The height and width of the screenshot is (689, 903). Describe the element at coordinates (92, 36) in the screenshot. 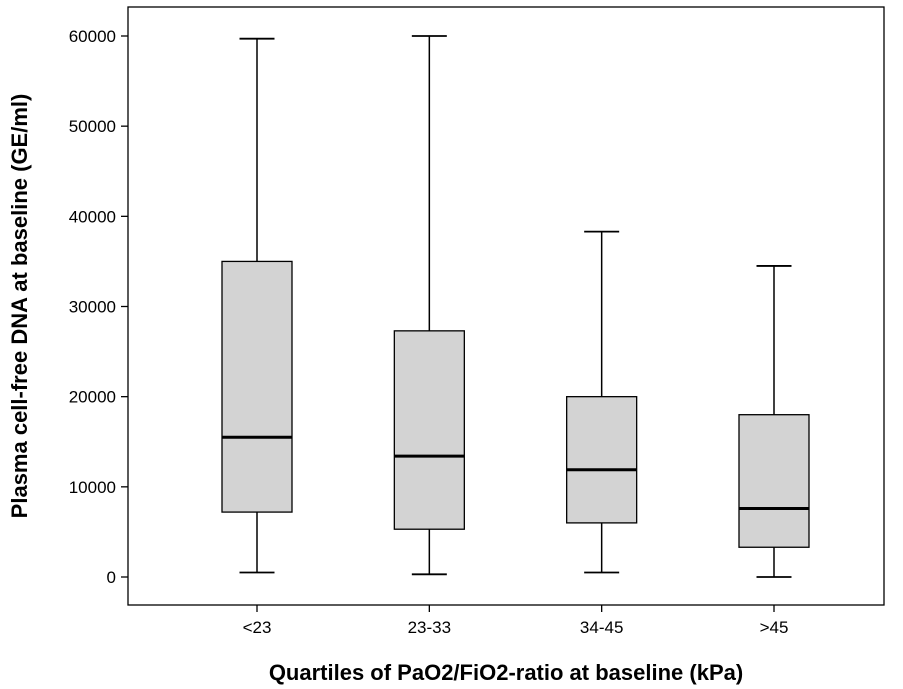

I see `y-tick-label: 60000` at that location.